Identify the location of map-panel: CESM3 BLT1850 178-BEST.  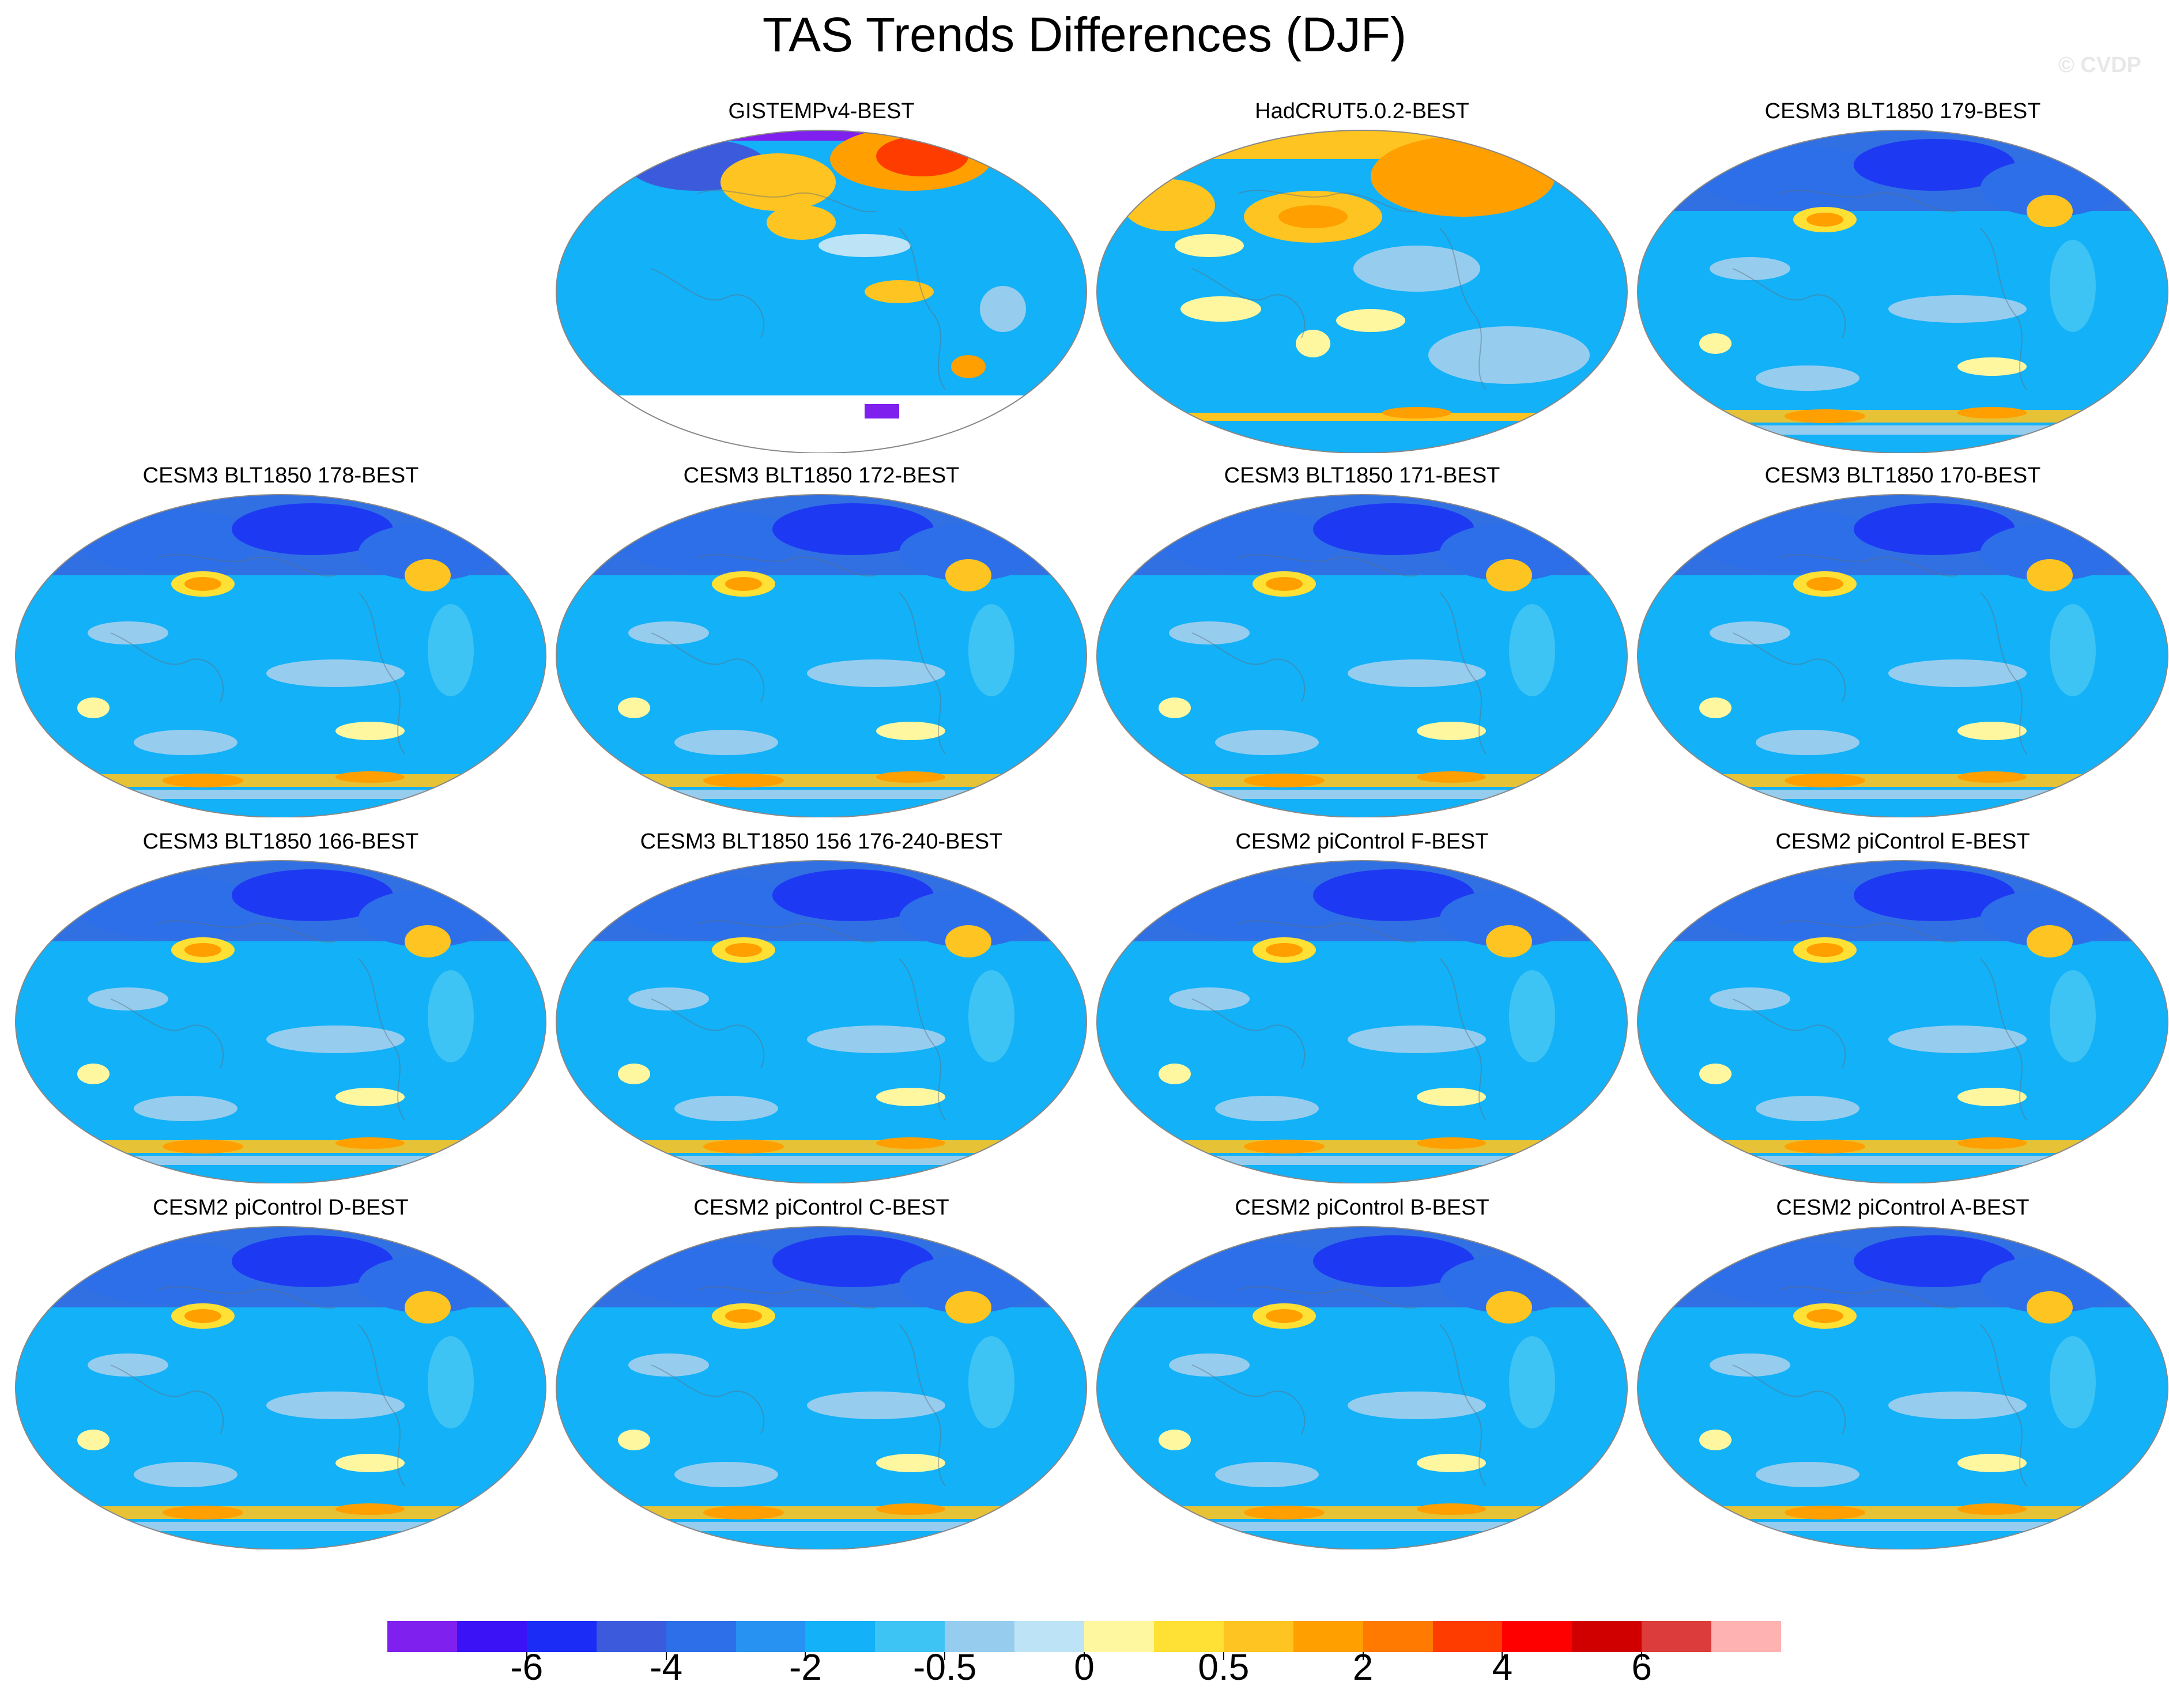
(281, 640).